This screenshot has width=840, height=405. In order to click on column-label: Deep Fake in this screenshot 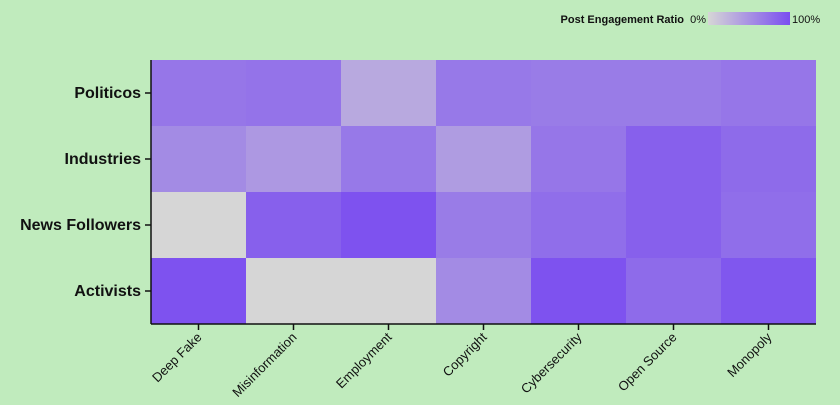, I will do `click(177, 358)`.